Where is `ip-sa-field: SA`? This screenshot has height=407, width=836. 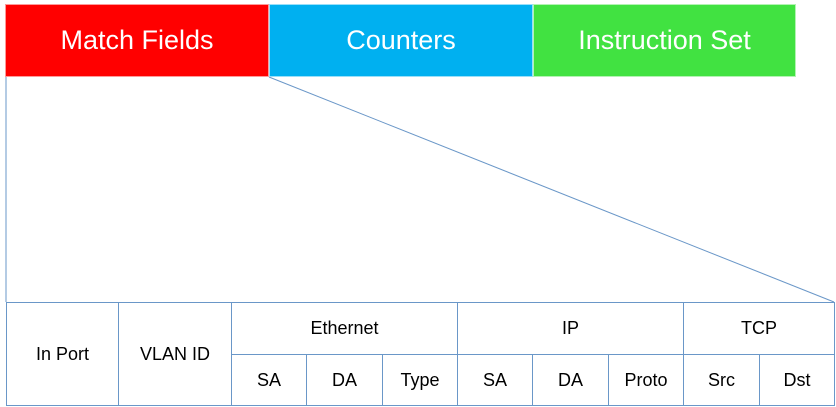 ip-sa-field: SA is located at coordinates (495, 380).